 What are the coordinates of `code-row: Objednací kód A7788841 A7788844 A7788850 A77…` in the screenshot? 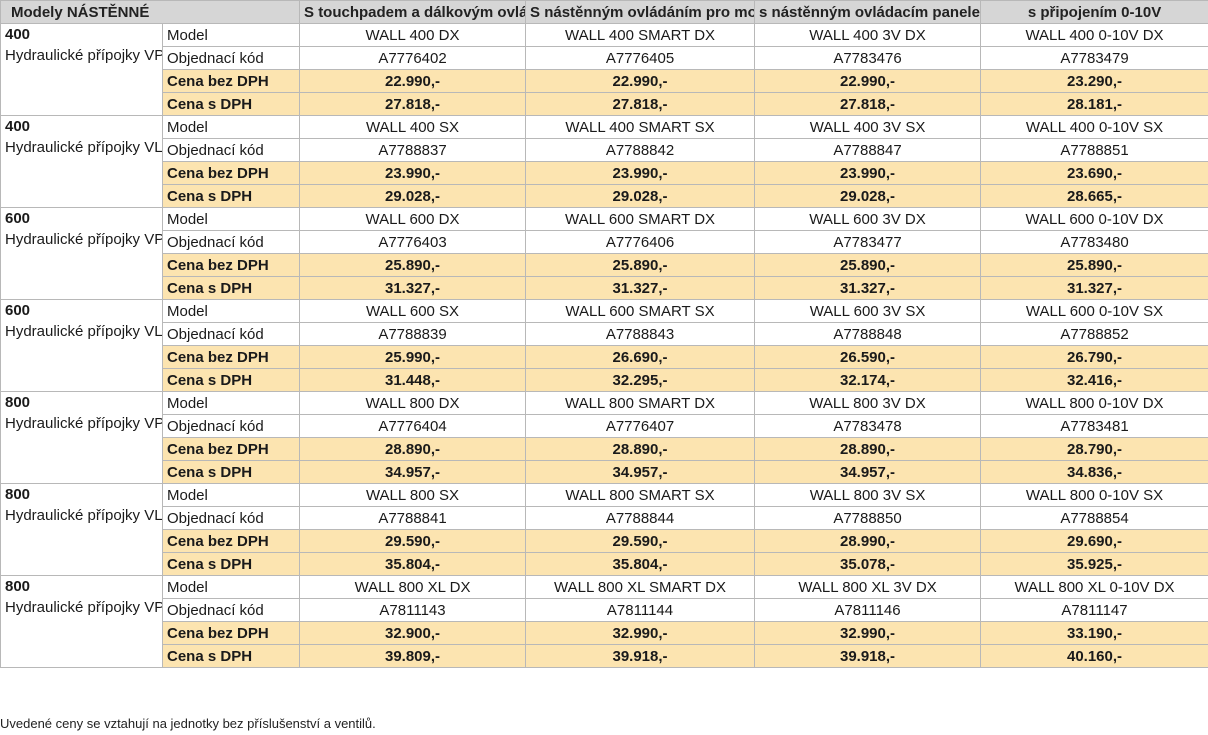 It's located at (604, 518).